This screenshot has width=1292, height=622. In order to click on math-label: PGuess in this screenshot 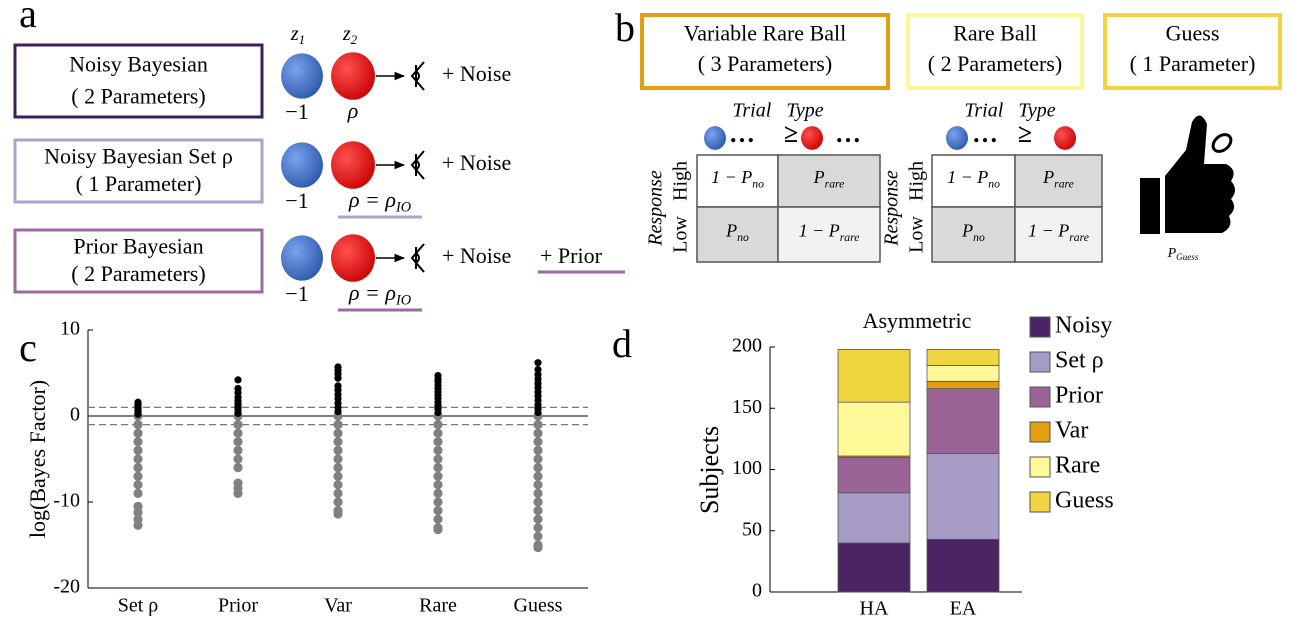, I will do `click(1183, 254)`.